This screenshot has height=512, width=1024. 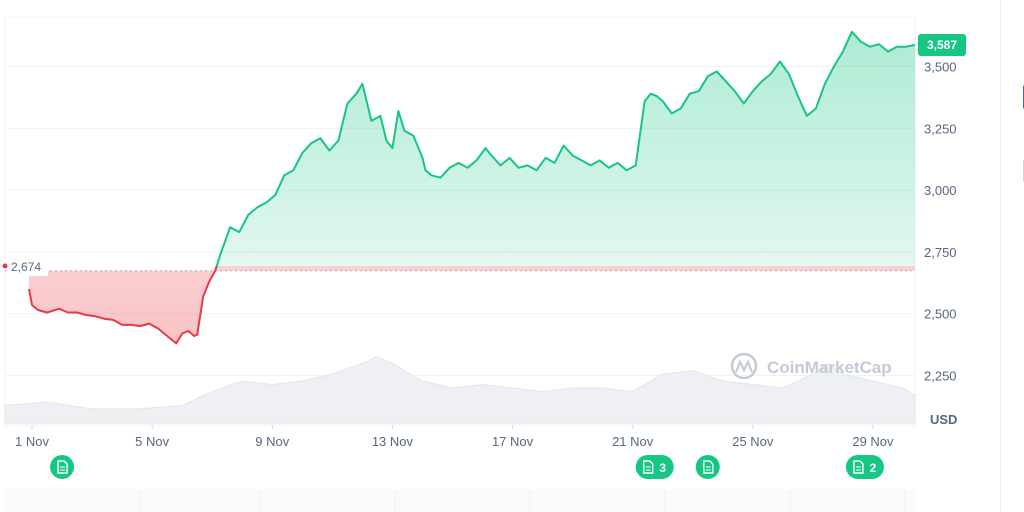 I want to click on volume-area, so click(x=460, y=389).